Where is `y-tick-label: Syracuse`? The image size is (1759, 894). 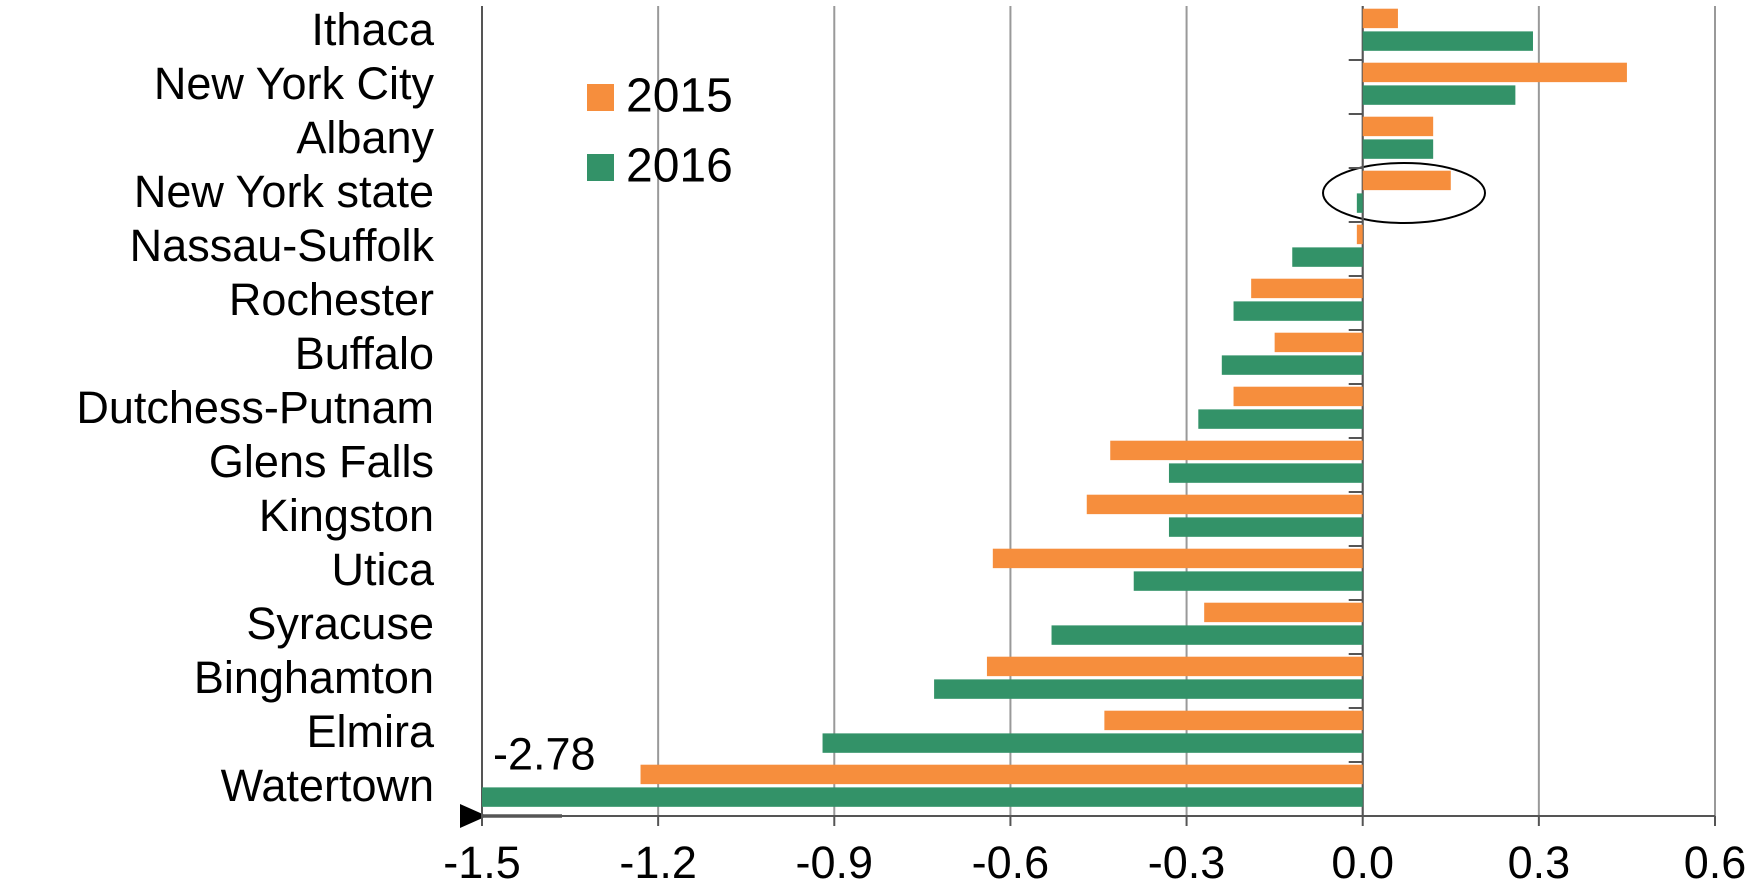
y-tick-label: Syracuse is located at coordinates (340, 623).